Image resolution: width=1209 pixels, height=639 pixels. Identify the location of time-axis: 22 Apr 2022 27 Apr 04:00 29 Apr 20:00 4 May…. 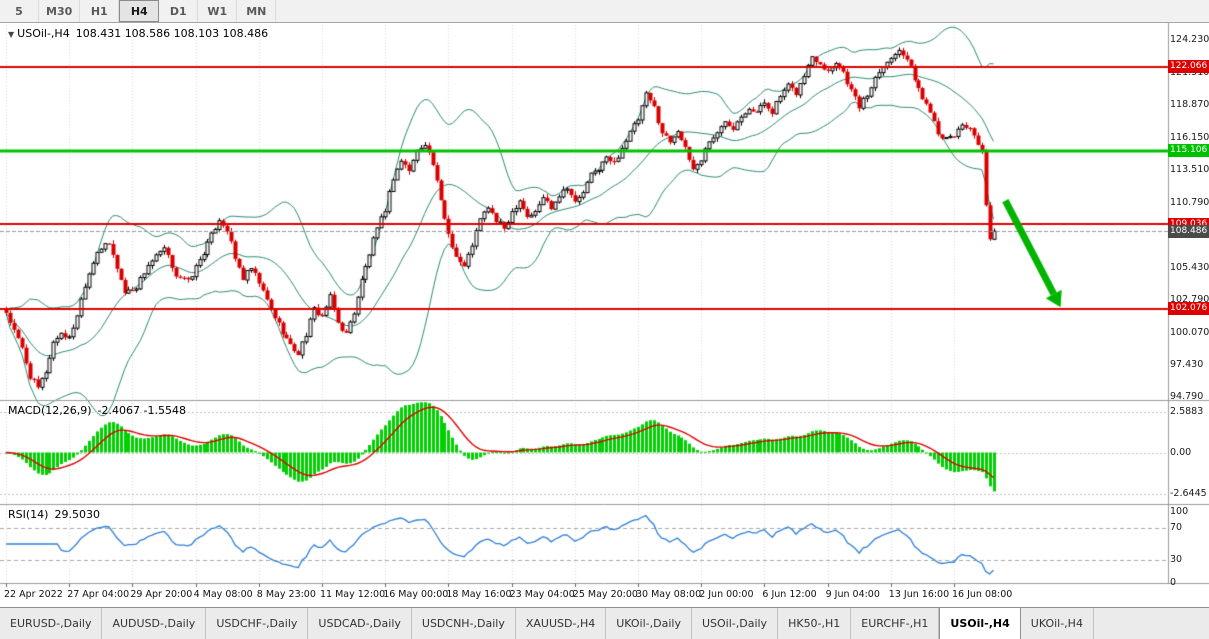
(584, 597).